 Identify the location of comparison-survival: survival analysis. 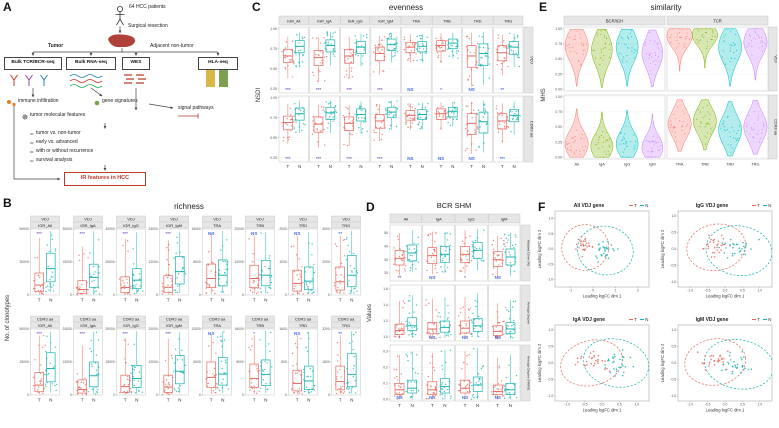
(54, 160).